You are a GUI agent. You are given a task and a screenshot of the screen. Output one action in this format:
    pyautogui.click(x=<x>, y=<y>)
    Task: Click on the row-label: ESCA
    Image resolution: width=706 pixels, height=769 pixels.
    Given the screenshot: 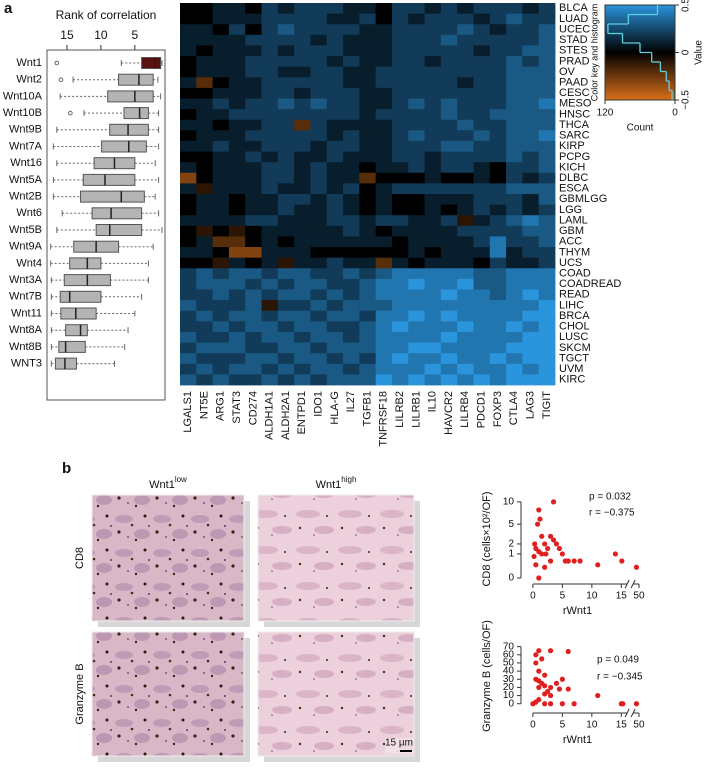 What is the action you would take?
    pyautogui.click(x=574, y=189)
    